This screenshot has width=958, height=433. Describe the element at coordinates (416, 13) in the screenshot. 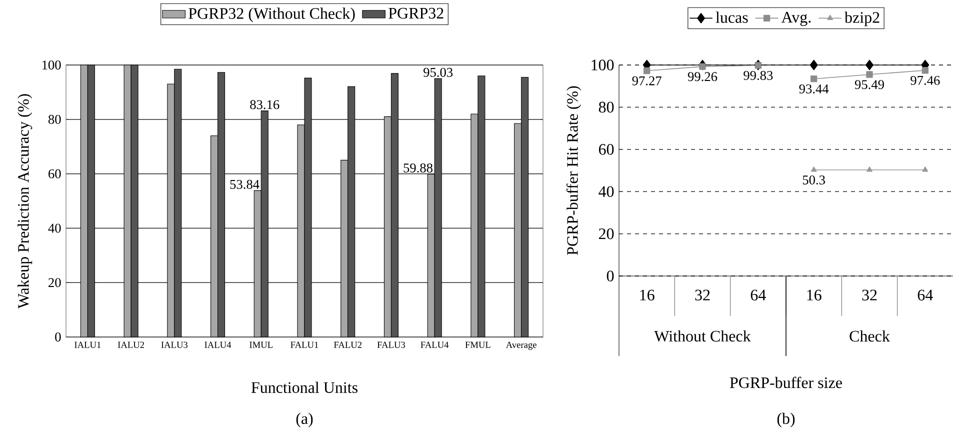

I see `legend-label: PGRP32` at that location.